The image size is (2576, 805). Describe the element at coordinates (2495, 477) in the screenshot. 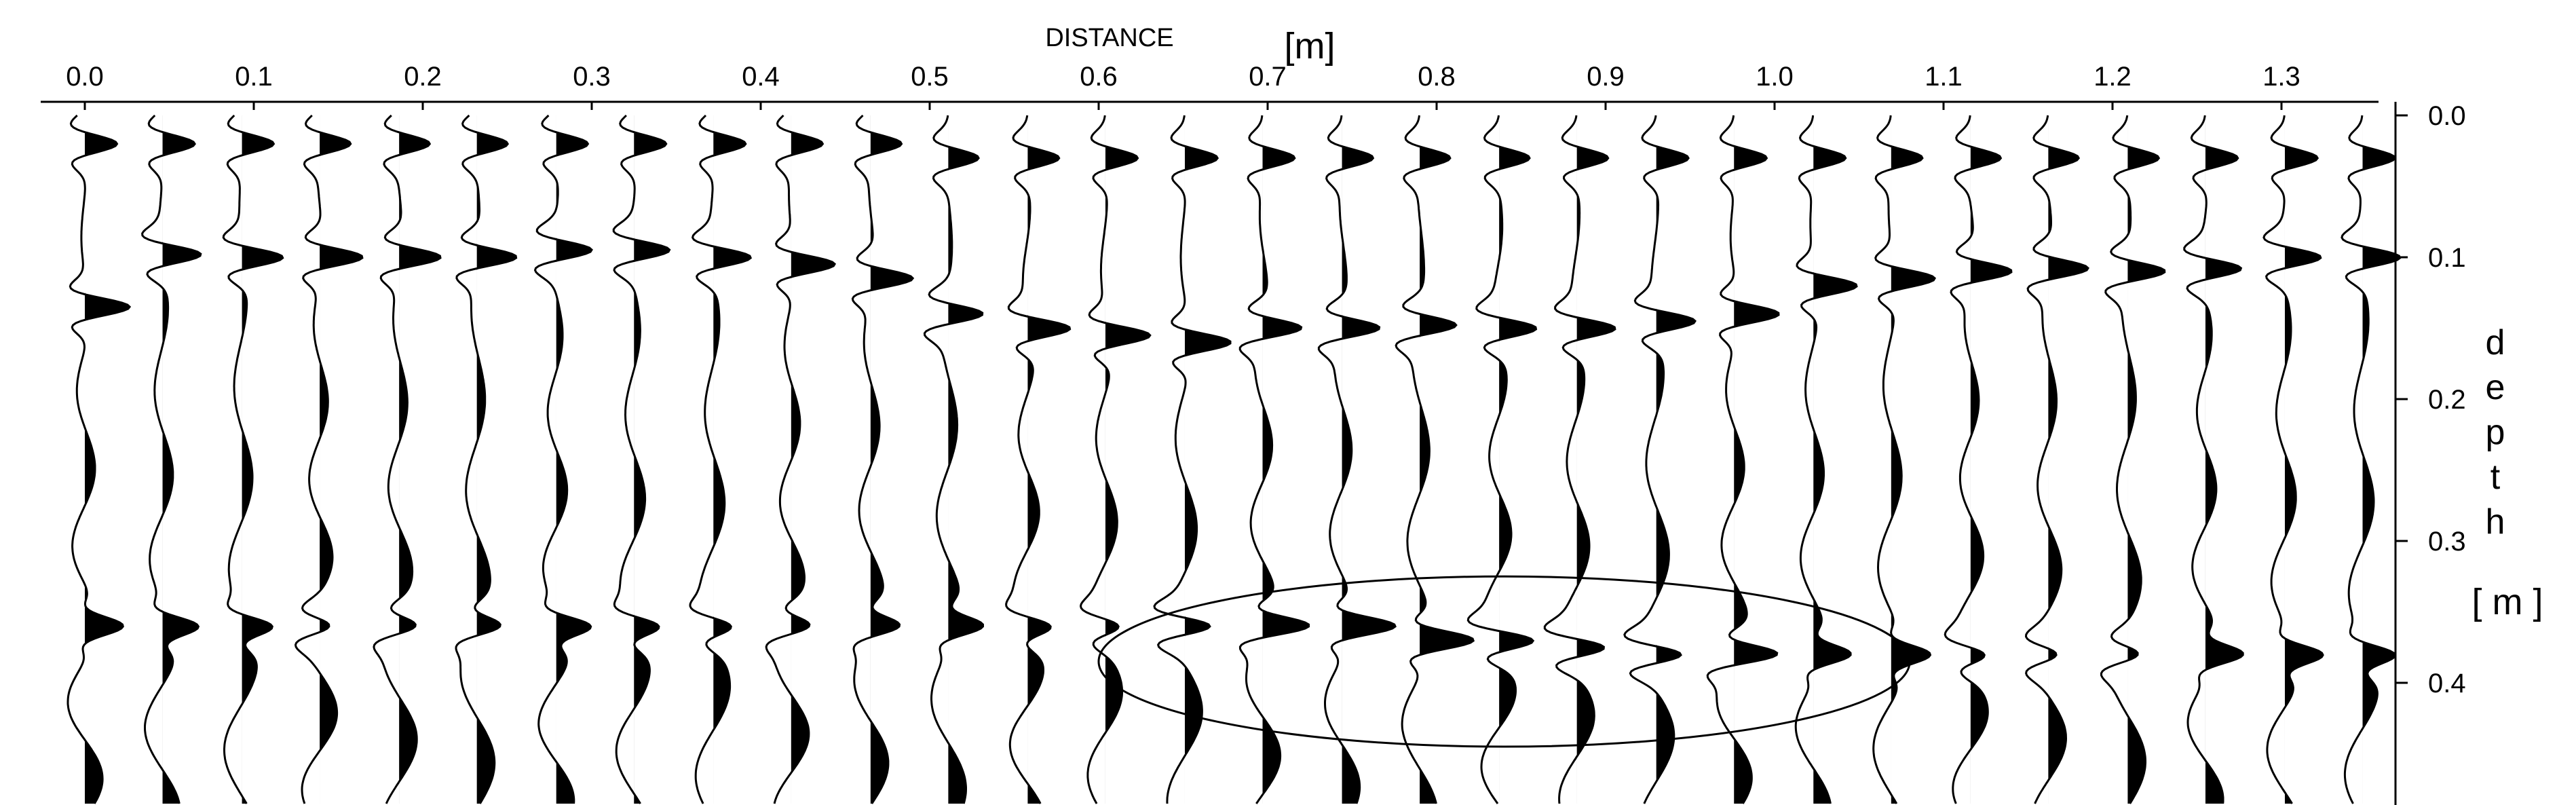

I see `y-axis-label-letter-3: t` at that location.